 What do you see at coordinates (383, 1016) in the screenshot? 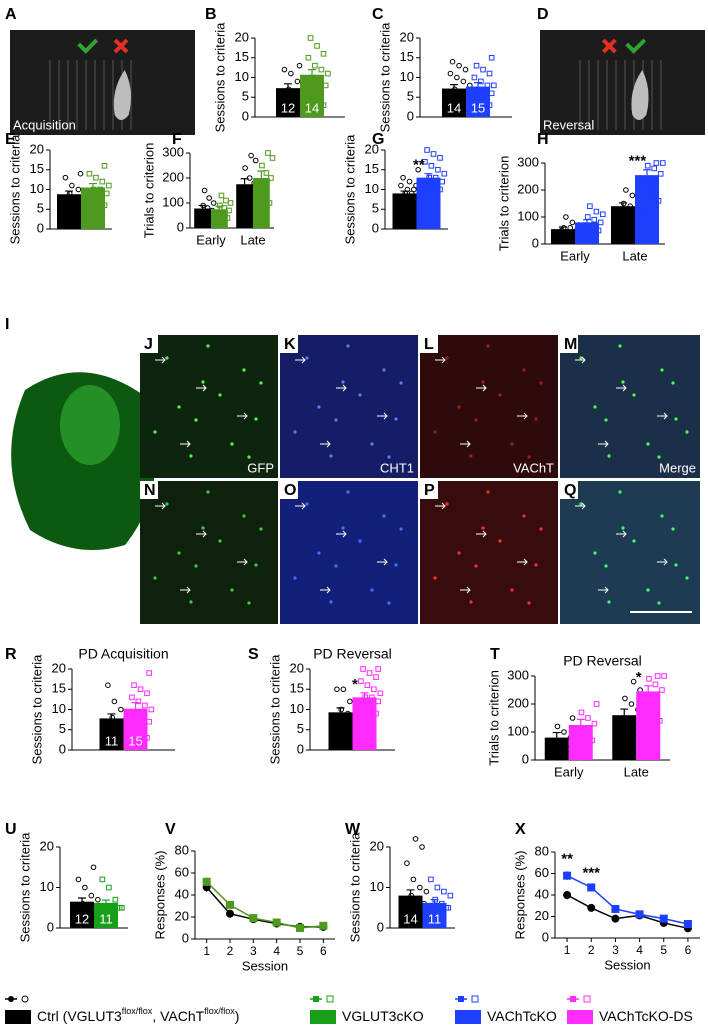
I see `legend-text: VGLUT3cKO` at bounding box center [383, 1016].